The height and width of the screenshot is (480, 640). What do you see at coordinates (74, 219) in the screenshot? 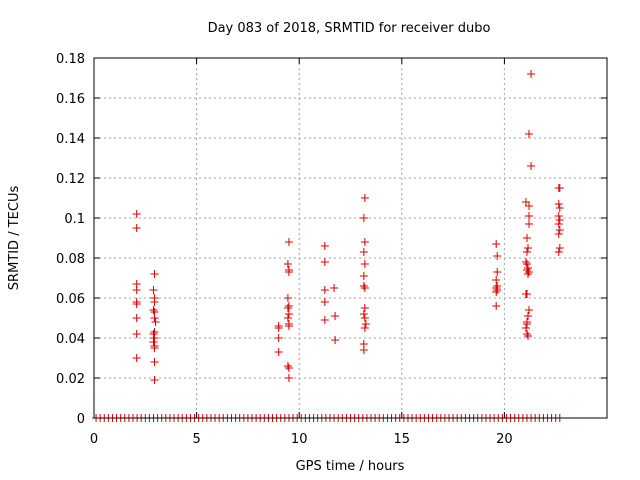
I see `y-tick-label: 0.1` at bounding box center [74, 219].